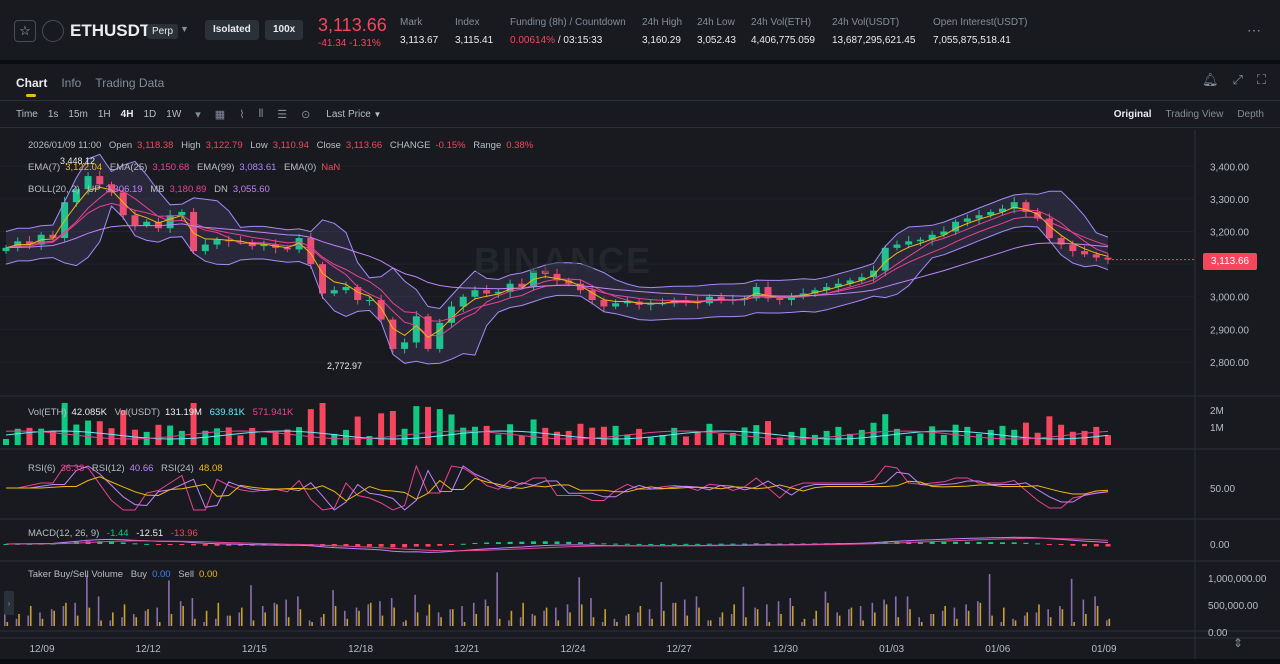  Describe the element at coordinates (1237, 79) in the screenshot. I see `expand-icon: ⤢` at that location.